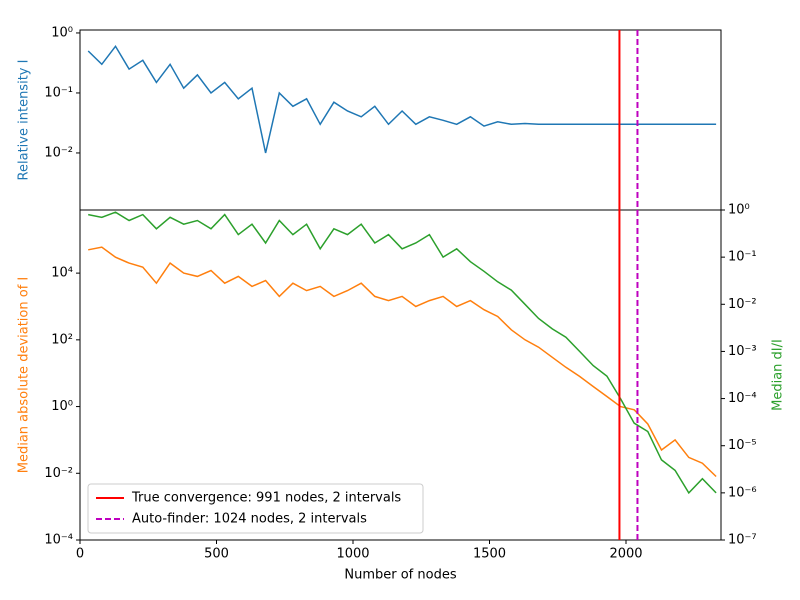  I want to click on y2-tick-label: 10⁰, so click(739, 210).